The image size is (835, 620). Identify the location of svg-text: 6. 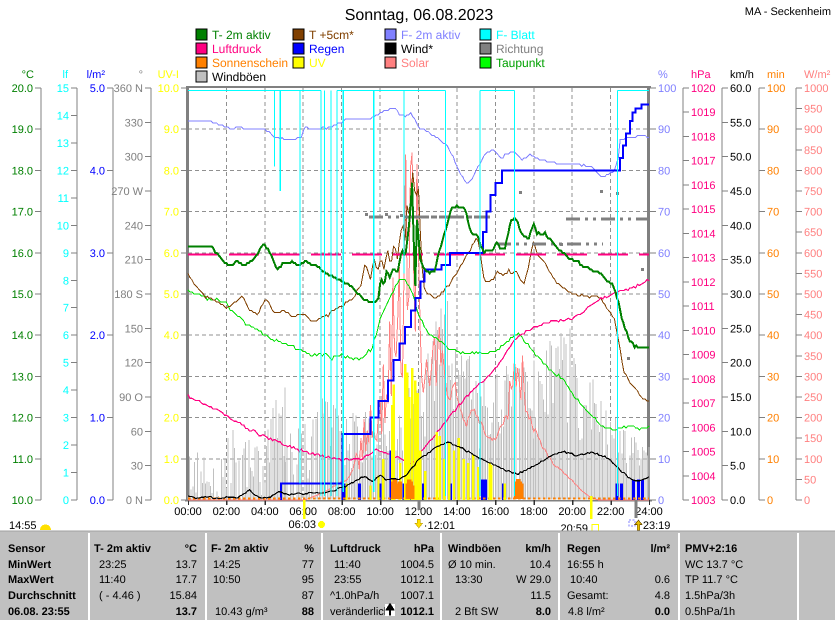
(66, 336).